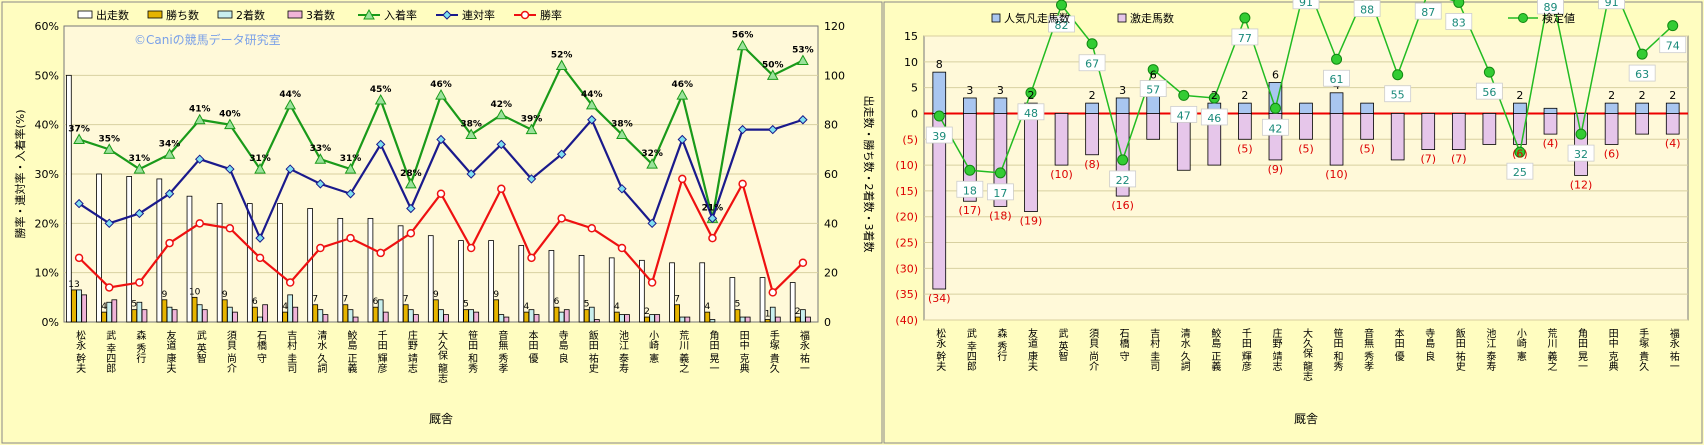 Image resolution: width=1704 pixels, height=445 pixels. I want to click on left-x-tick-label: 音無 秀孝, so click(502, 351).